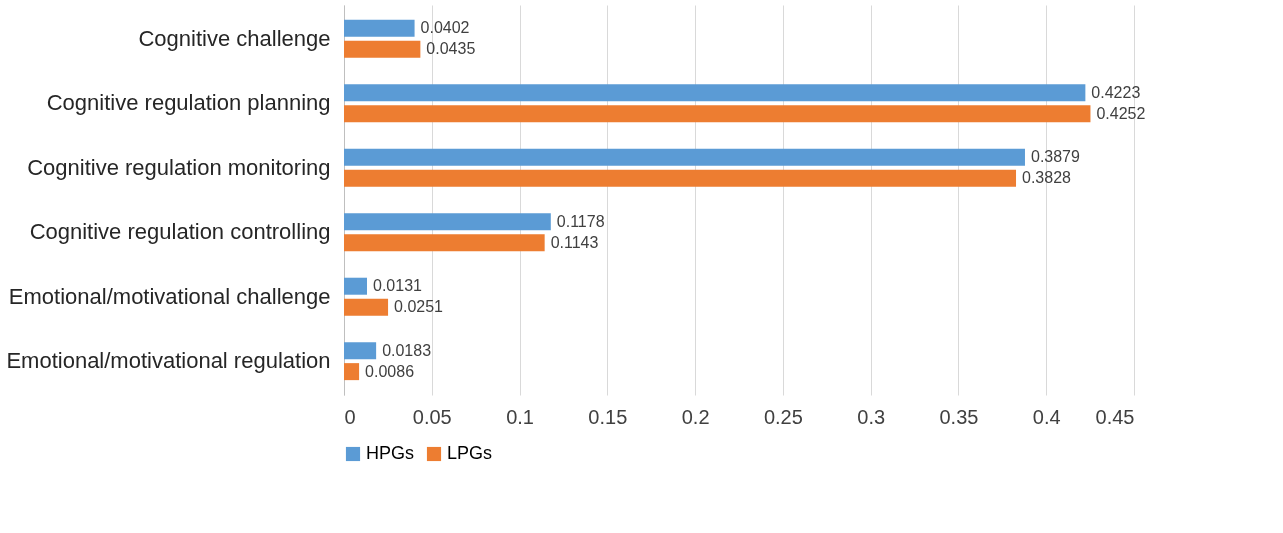 The height and width of the screenshot is (533, 1283). What do you see at coordinates (407, 350) in the screenshot?
I see `data-label: 0.0183` at bounding box center [407, 350].